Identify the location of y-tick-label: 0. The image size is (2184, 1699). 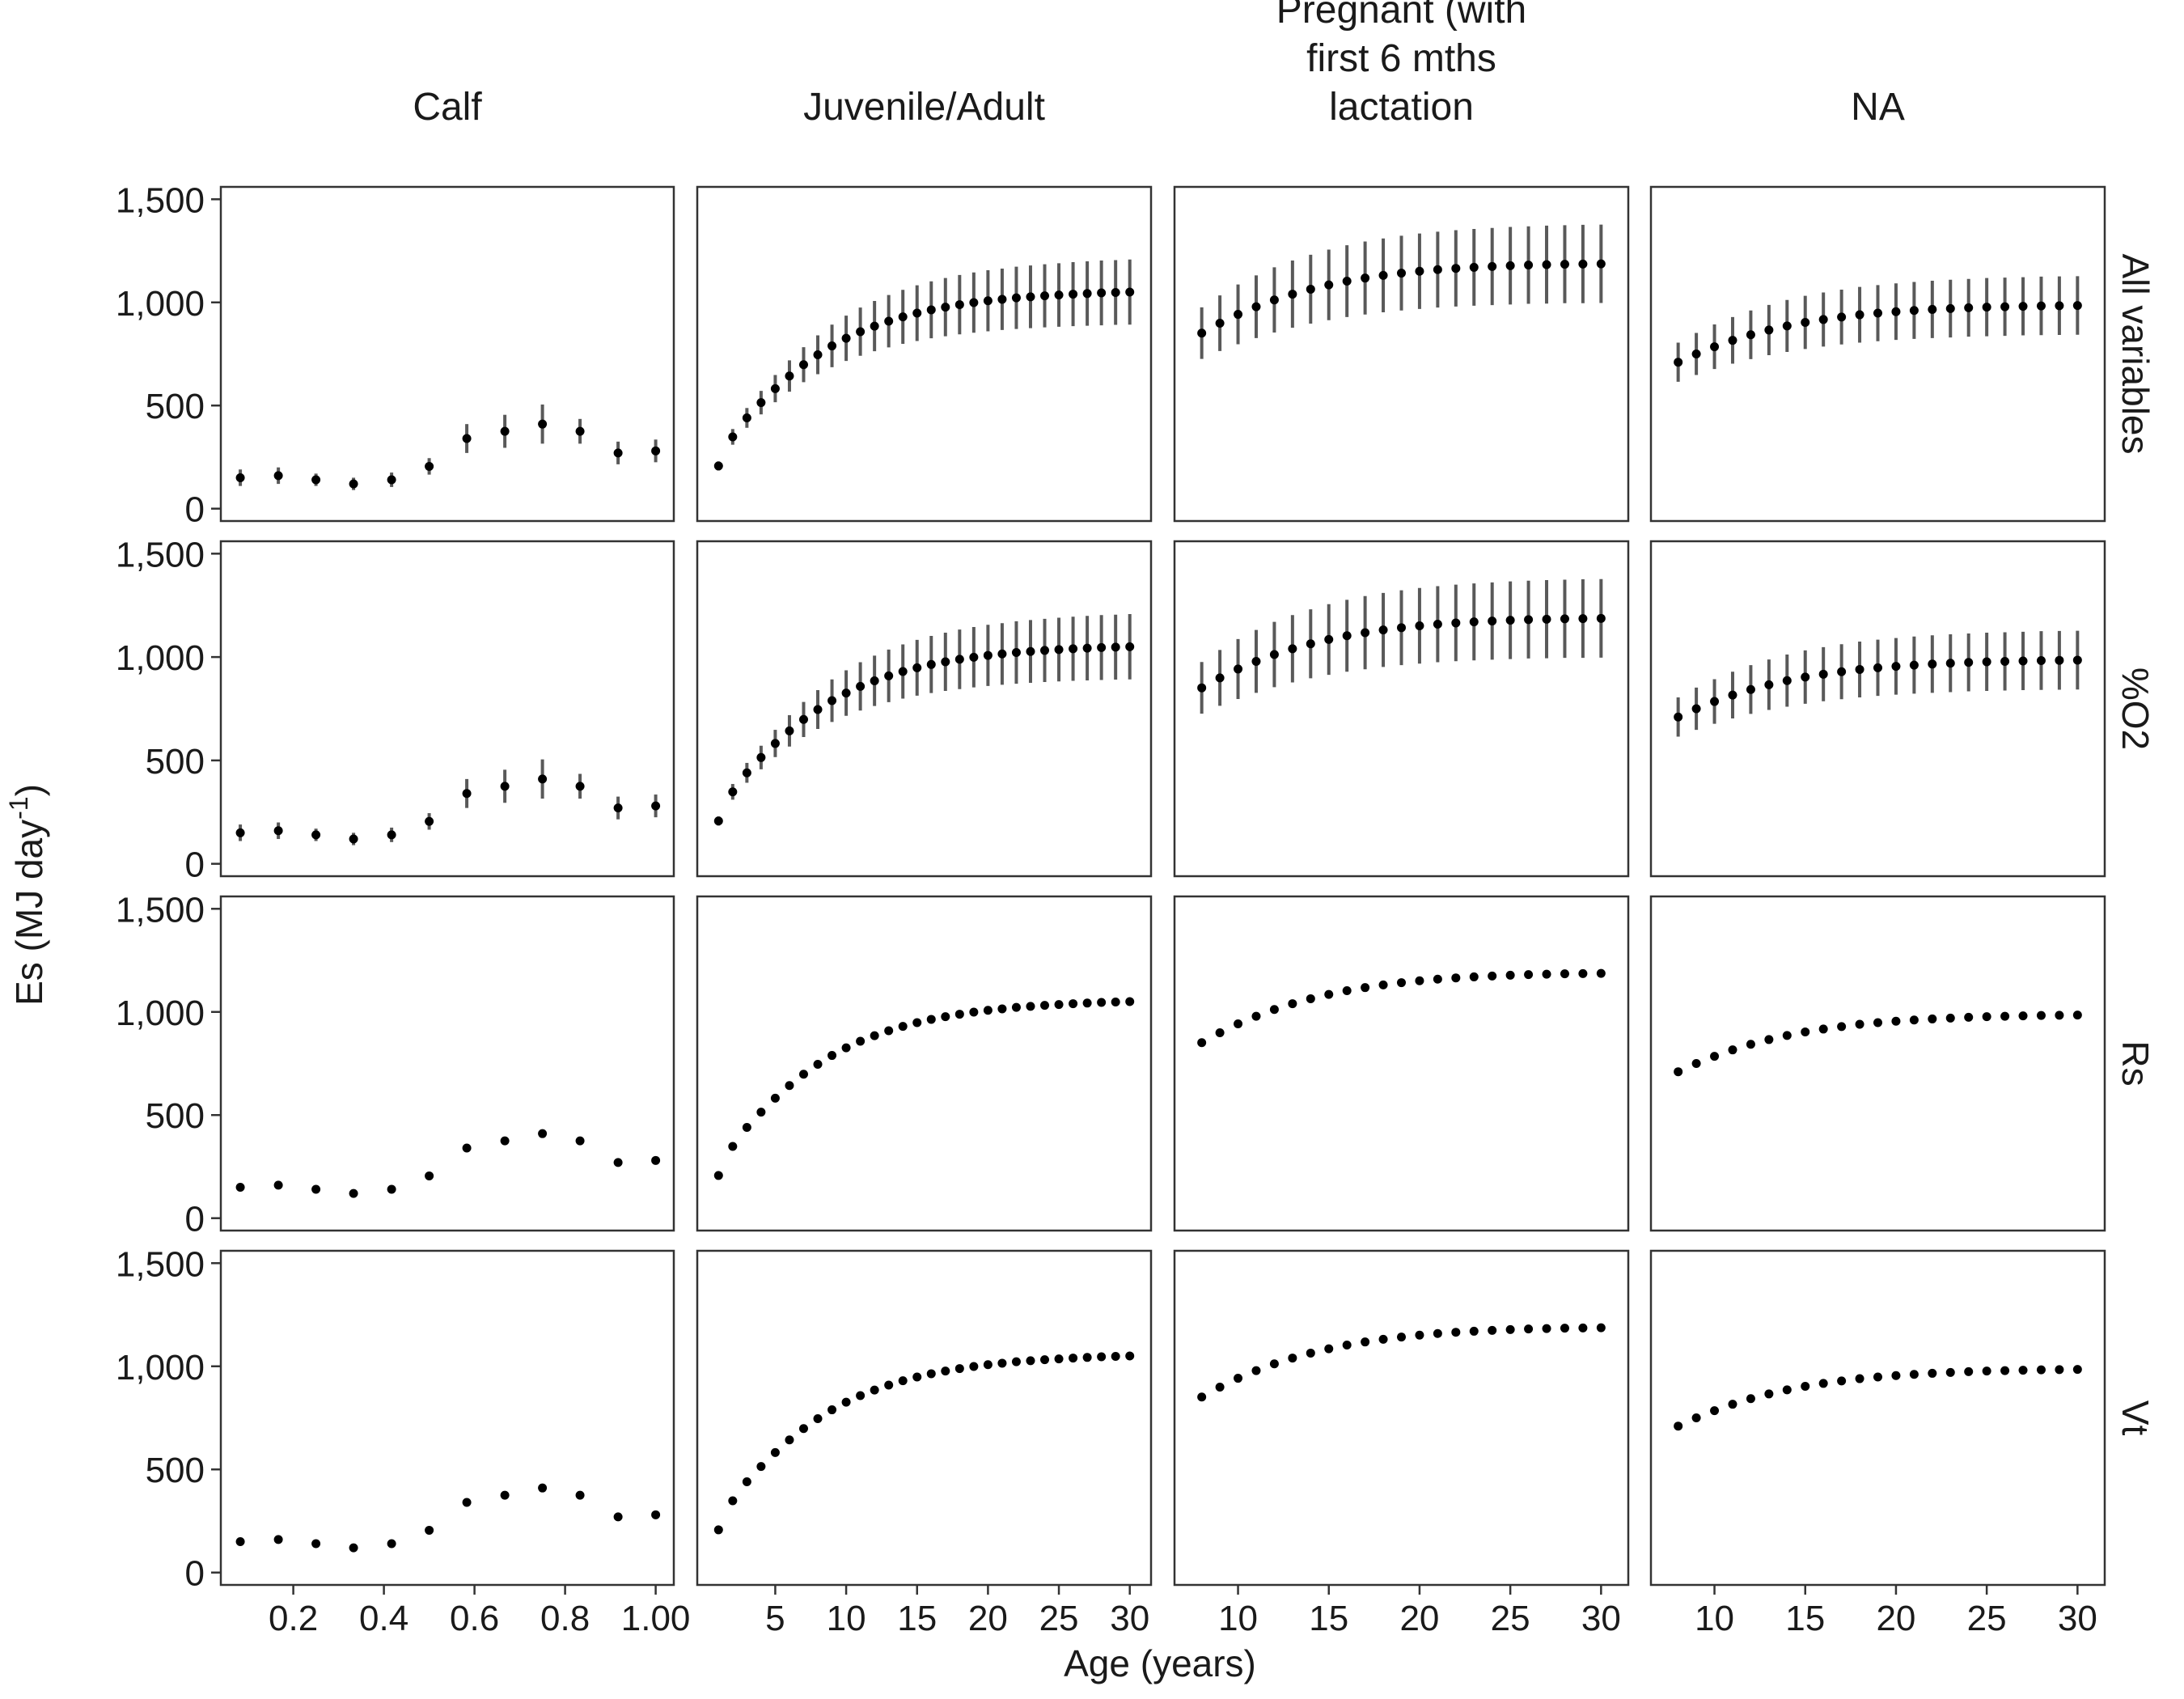
(195, 510).